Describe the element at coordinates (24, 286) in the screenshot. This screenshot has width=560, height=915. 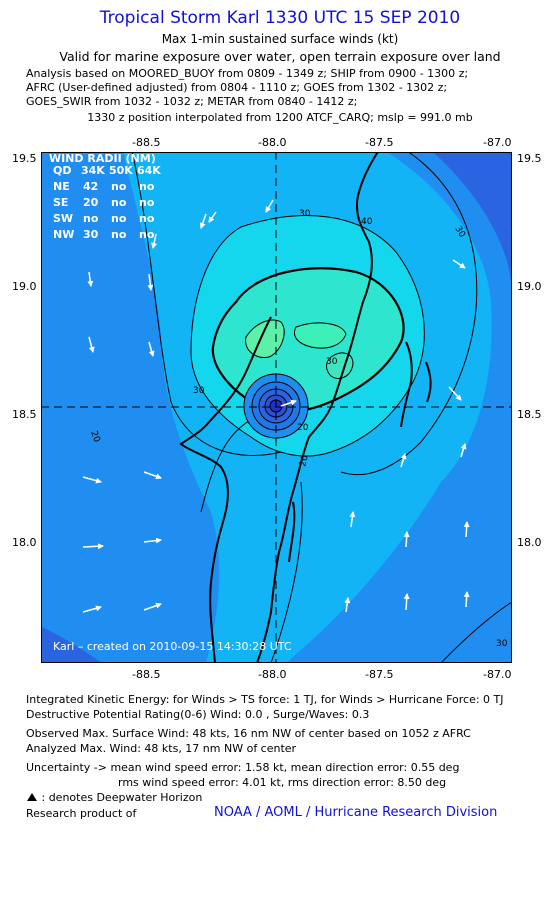
I see `lat-tick-left-2: 19.0` at that location.